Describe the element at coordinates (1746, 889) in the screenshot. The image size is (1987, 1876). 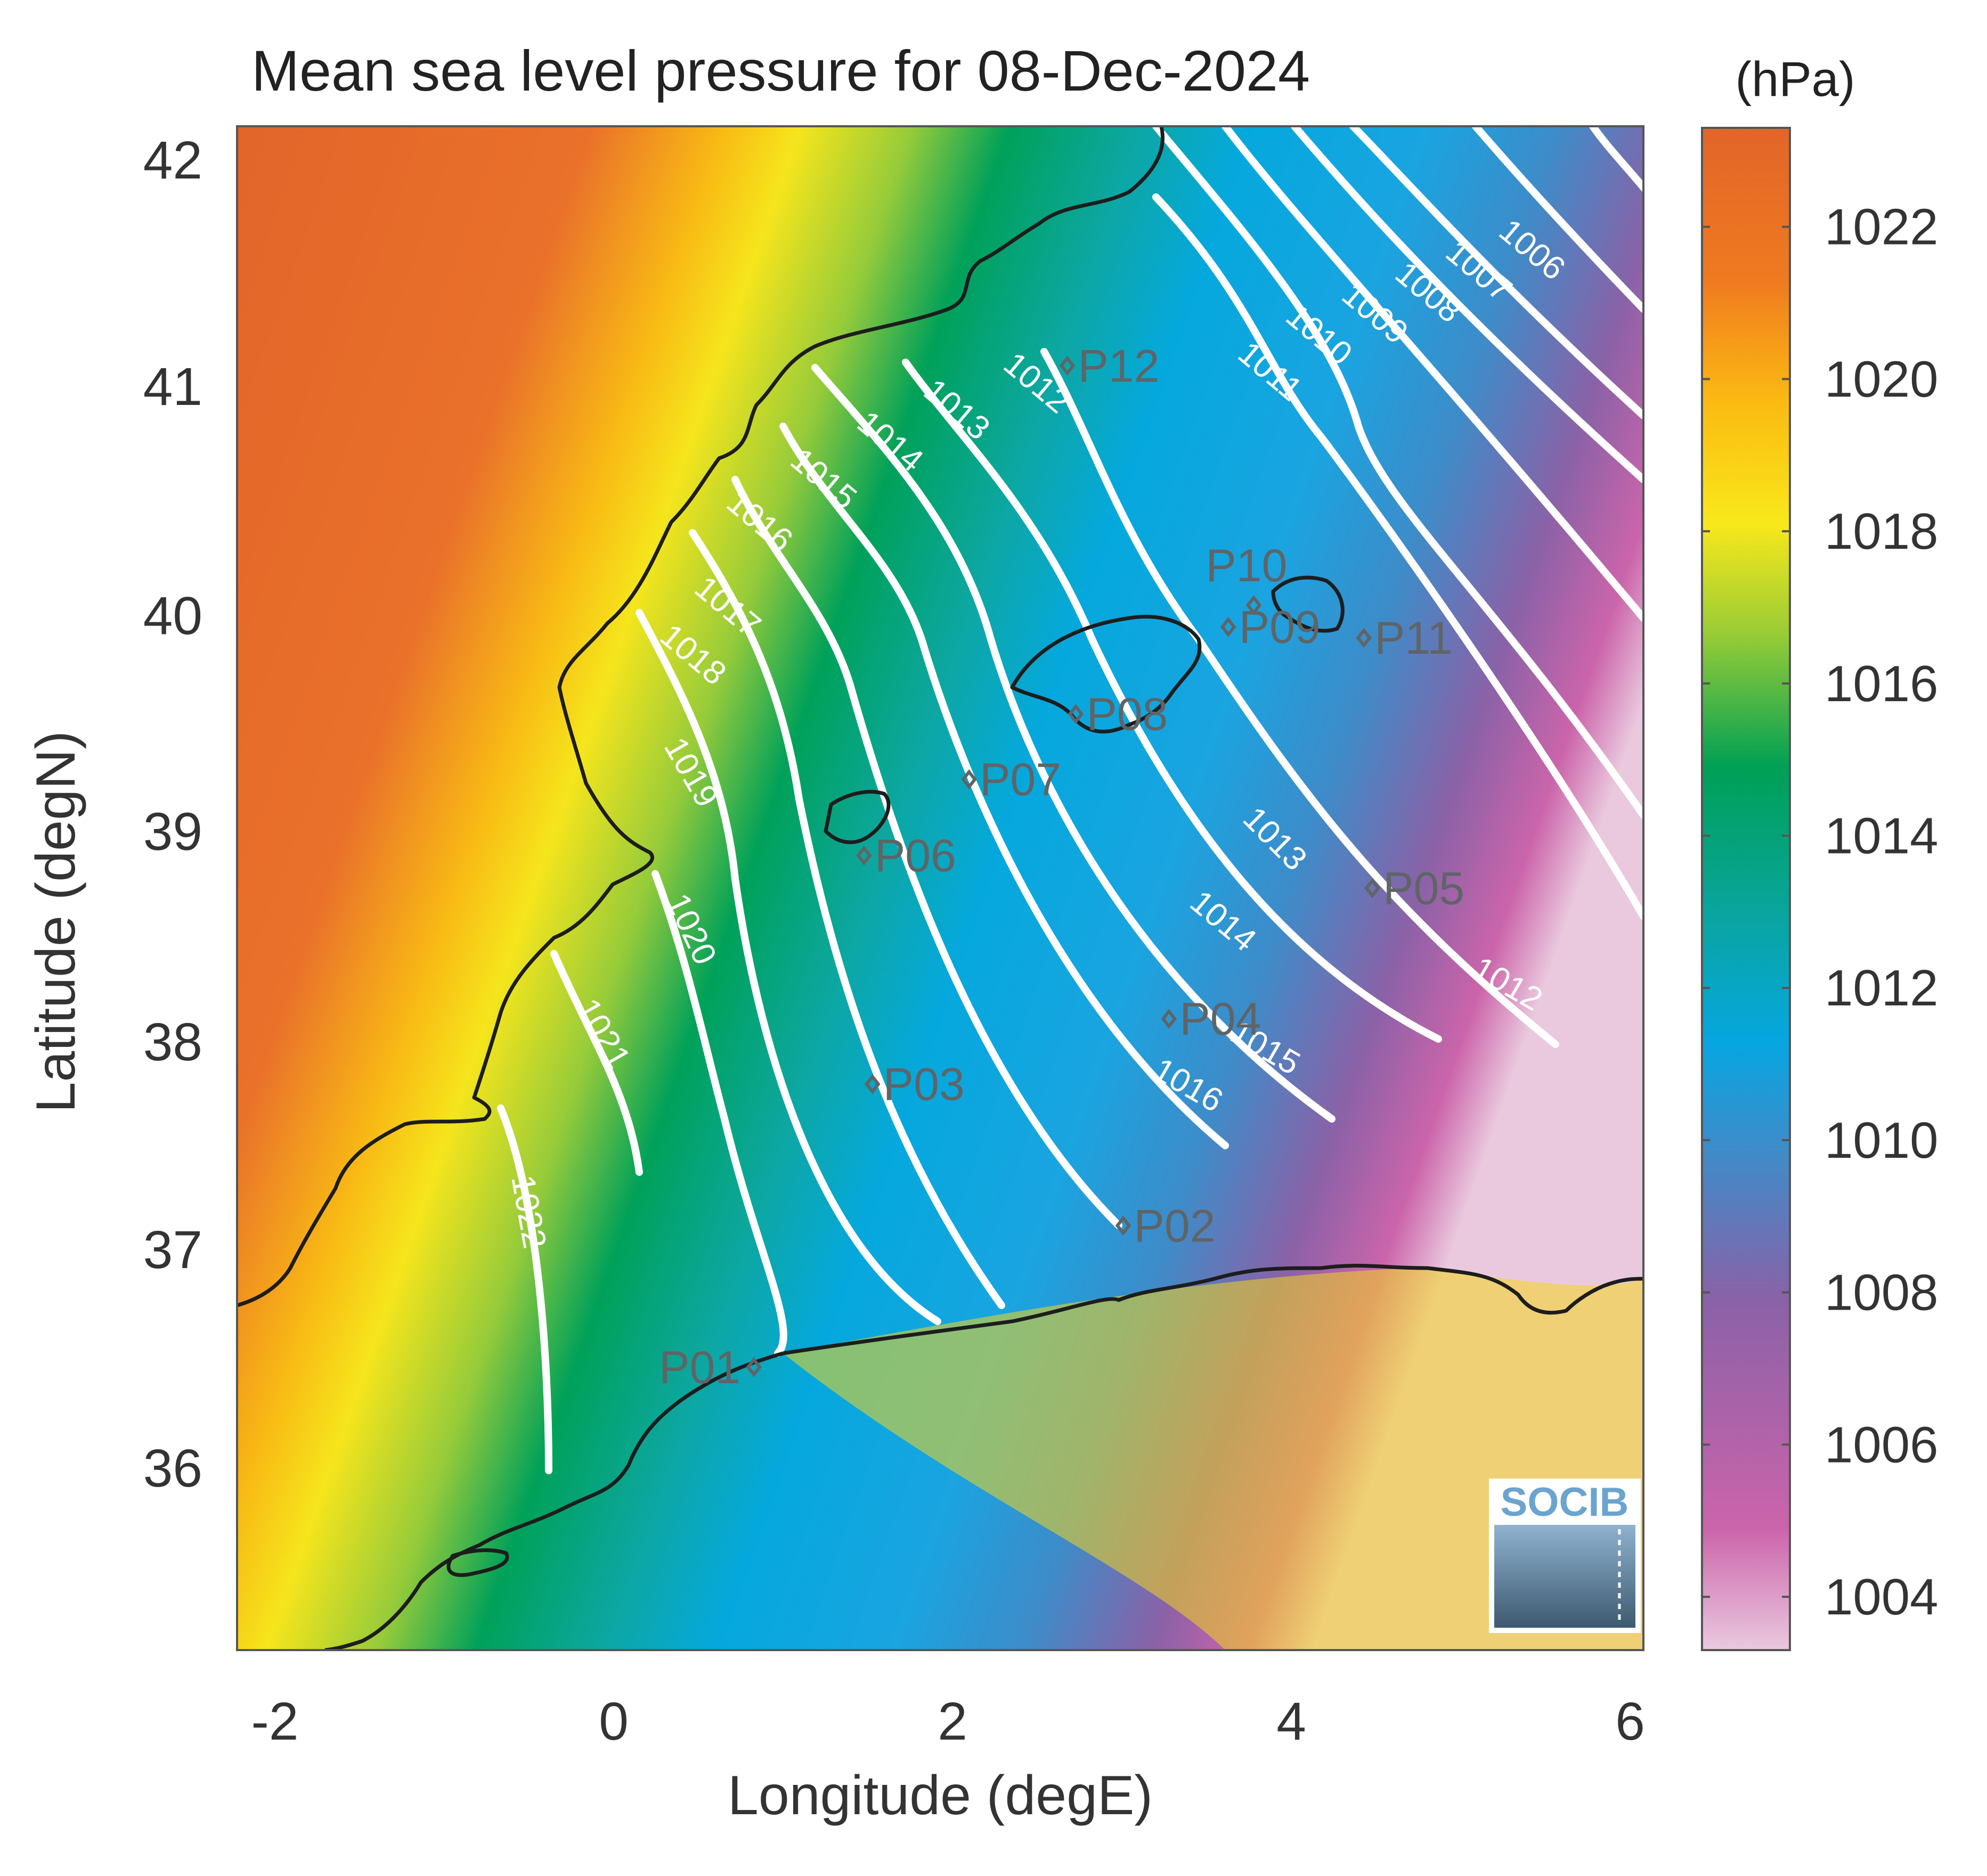
I see `colorbar-gradient` at that location.